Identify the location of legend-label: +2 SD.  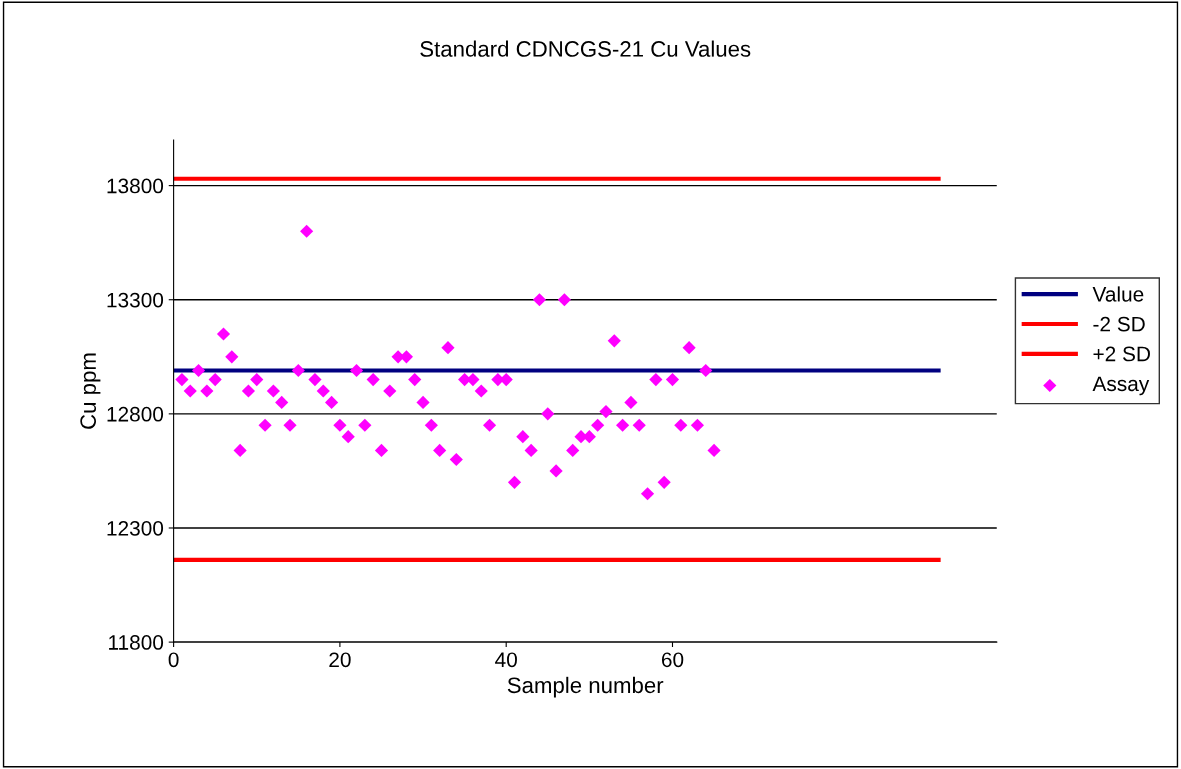
(1121, 354).